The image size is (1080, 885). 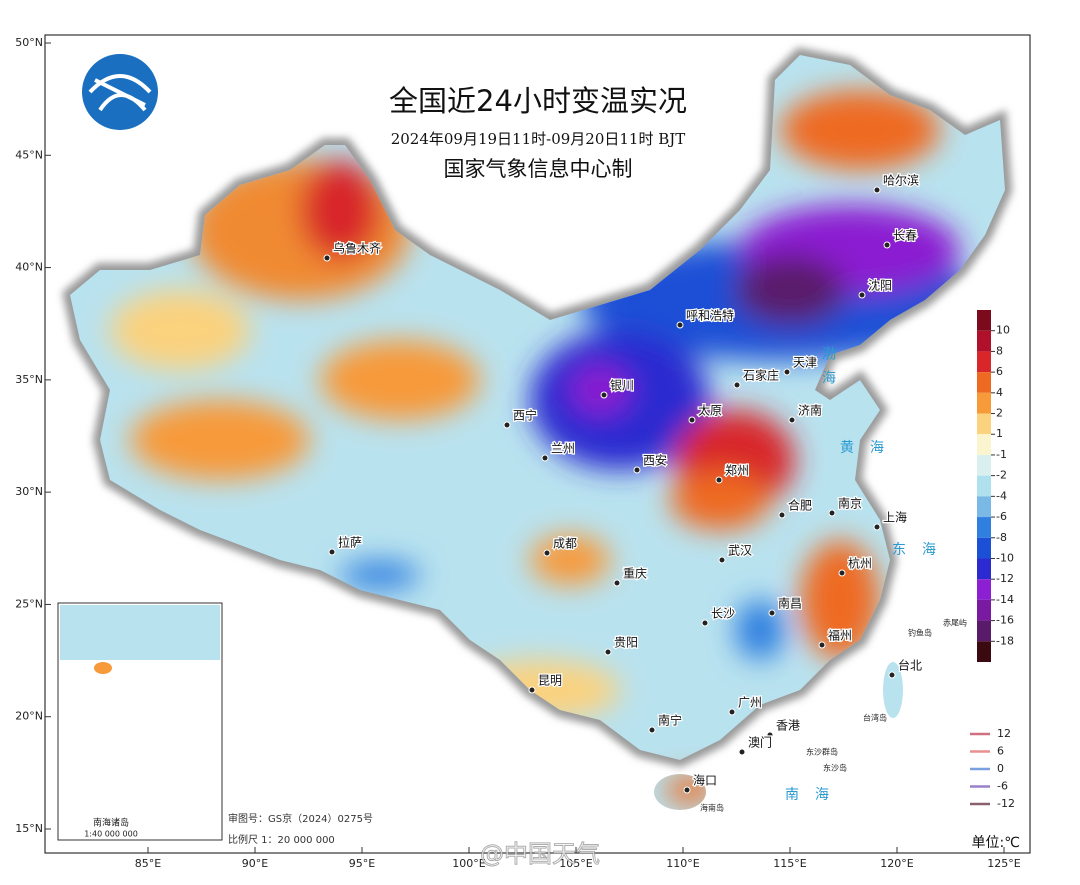 What do you see at coordinates (300, 818) in the screenshot?
I see `approval-number: 审图号：GS京（2024）0275号` at bounding box center [300, 818].